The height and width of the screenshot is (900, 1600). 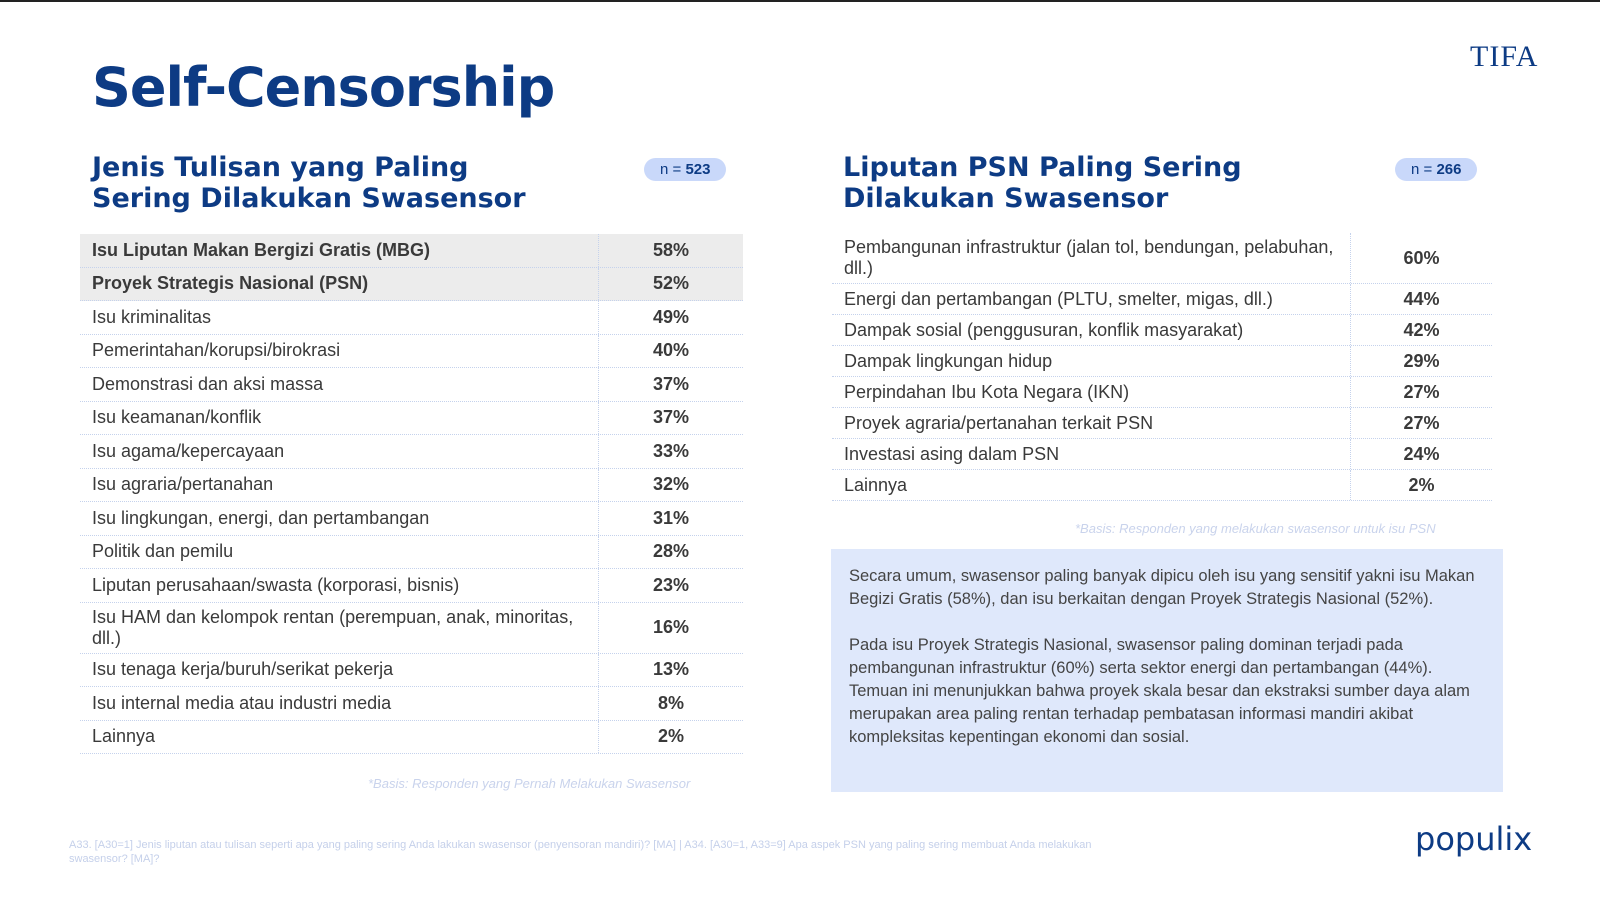 I want to click on row-value: 42%, so click(x=1421, y=330).